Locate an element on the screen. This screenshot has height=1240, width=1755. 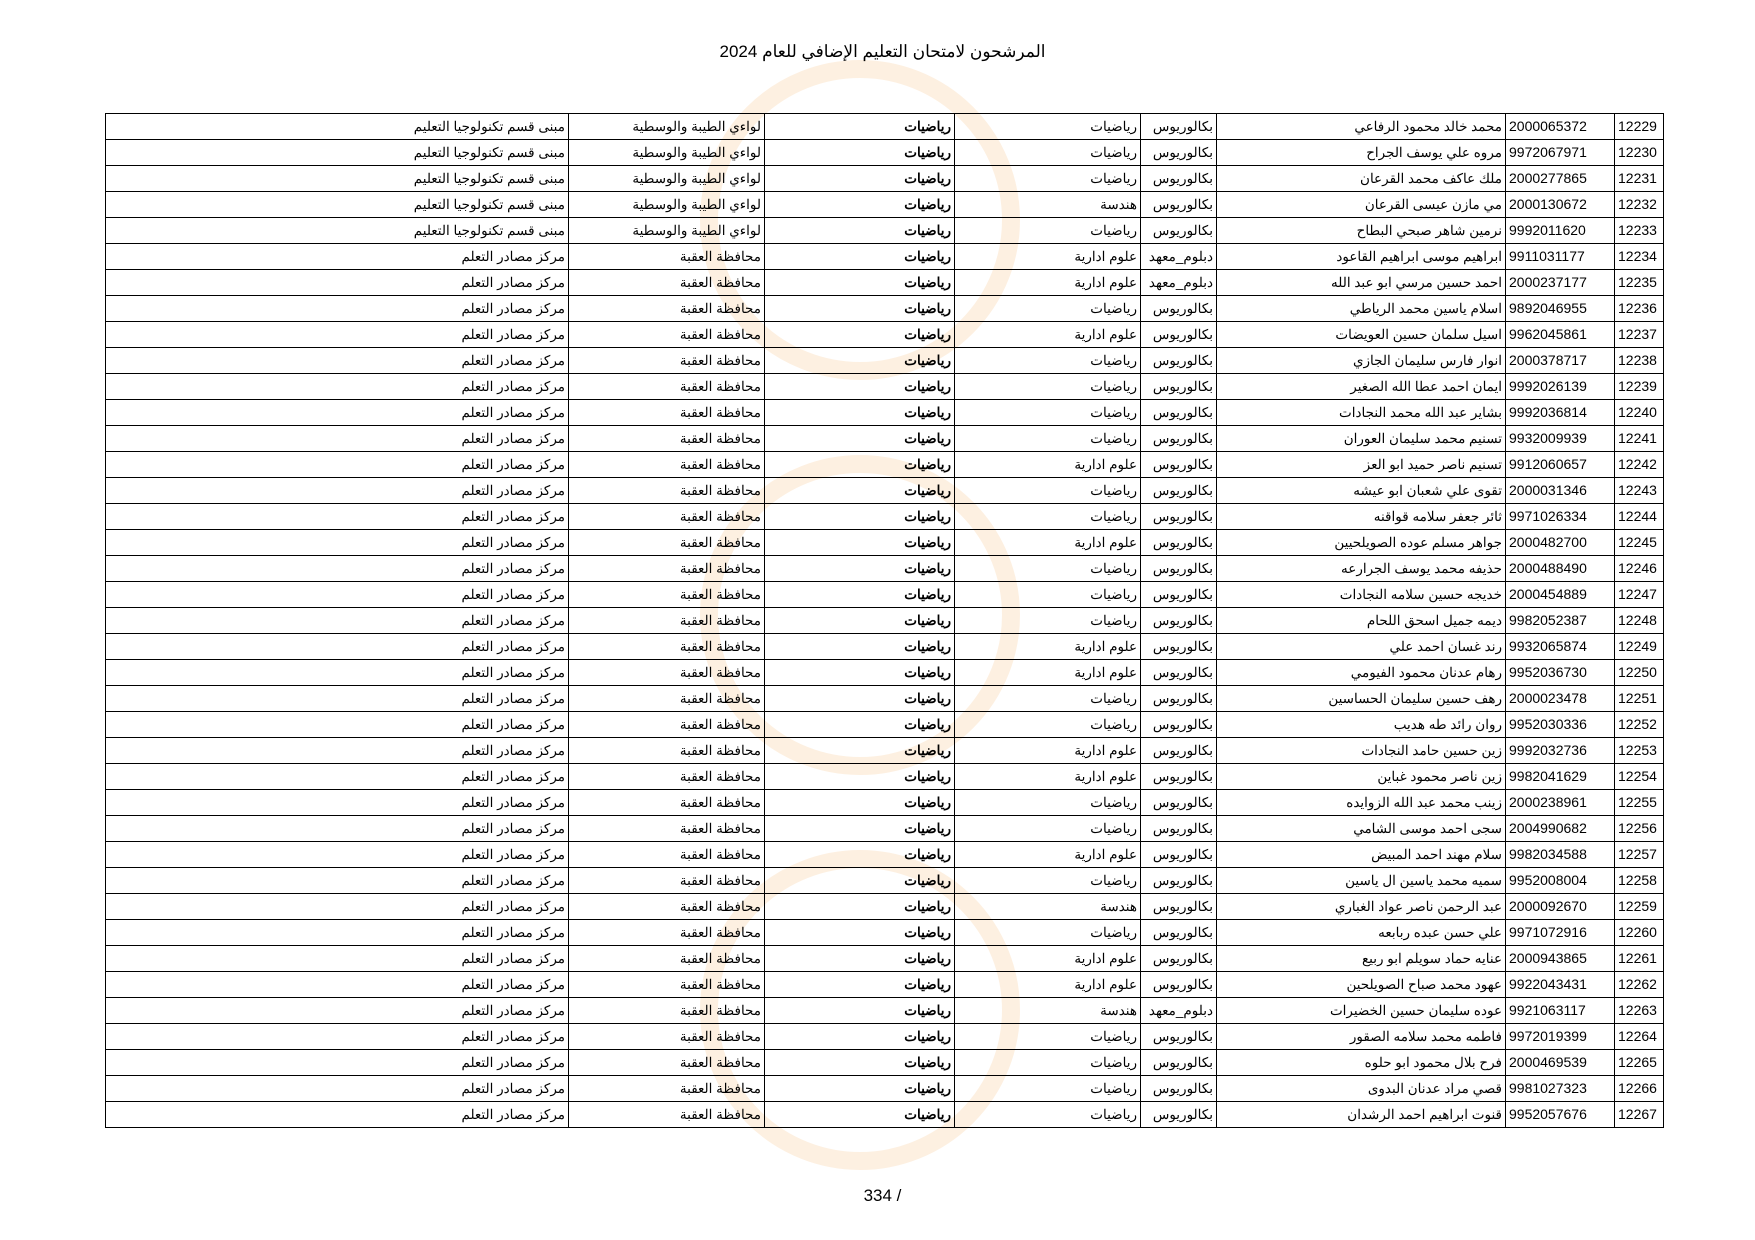
serial-cell: 12236 is located at coordinates (1639, 308).